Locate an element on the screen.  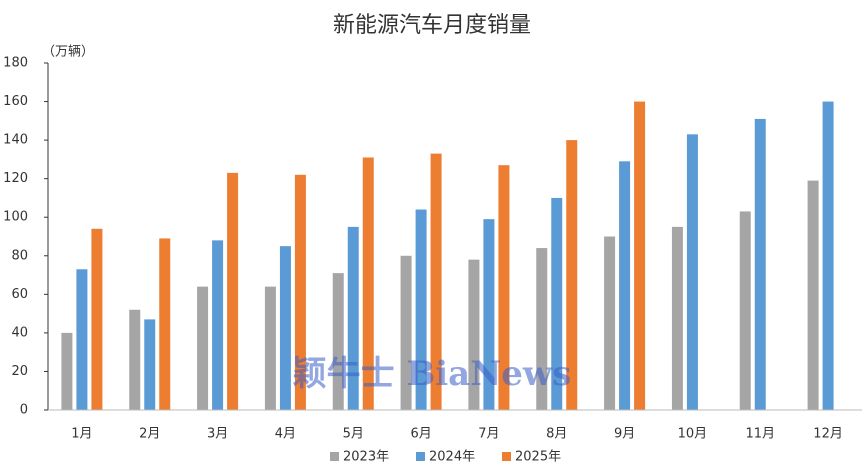
y-tick-label: 60 is located at coordinates (19, 294).